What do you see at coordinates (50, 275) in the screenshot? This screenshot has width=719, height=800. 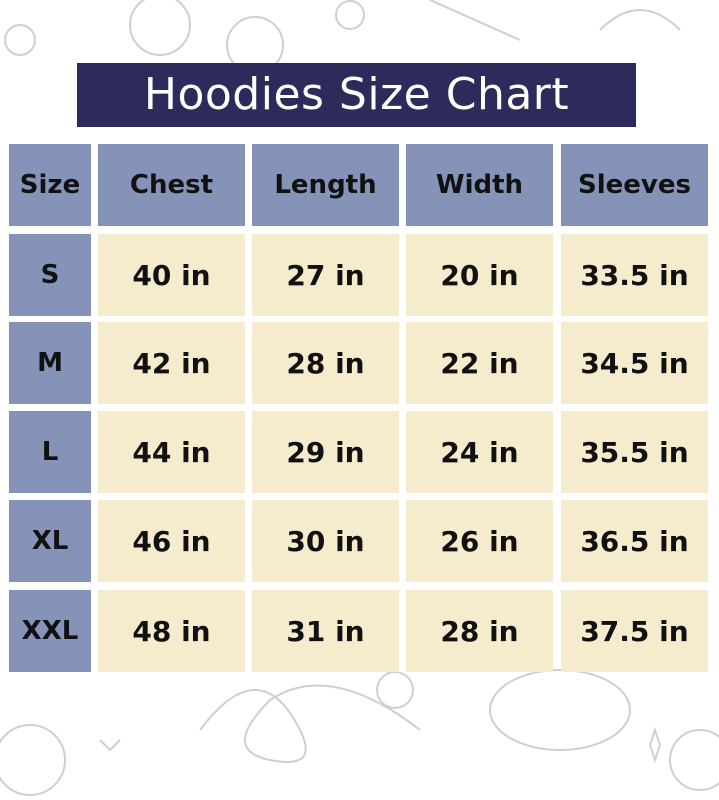 I see `size-label: S` at bounding box center [50, 275].